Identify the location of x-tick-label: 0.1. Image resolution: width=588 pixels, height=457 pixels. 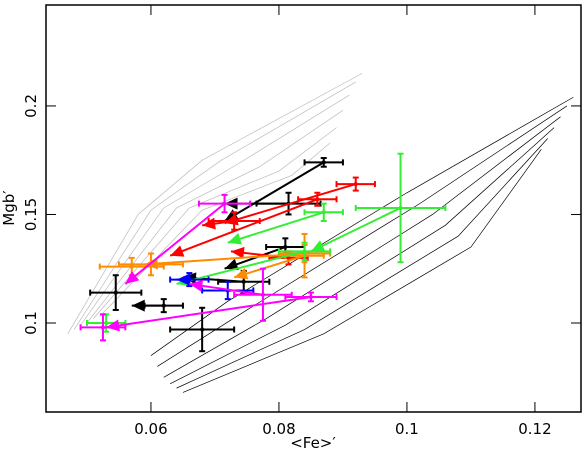
(407, 429).